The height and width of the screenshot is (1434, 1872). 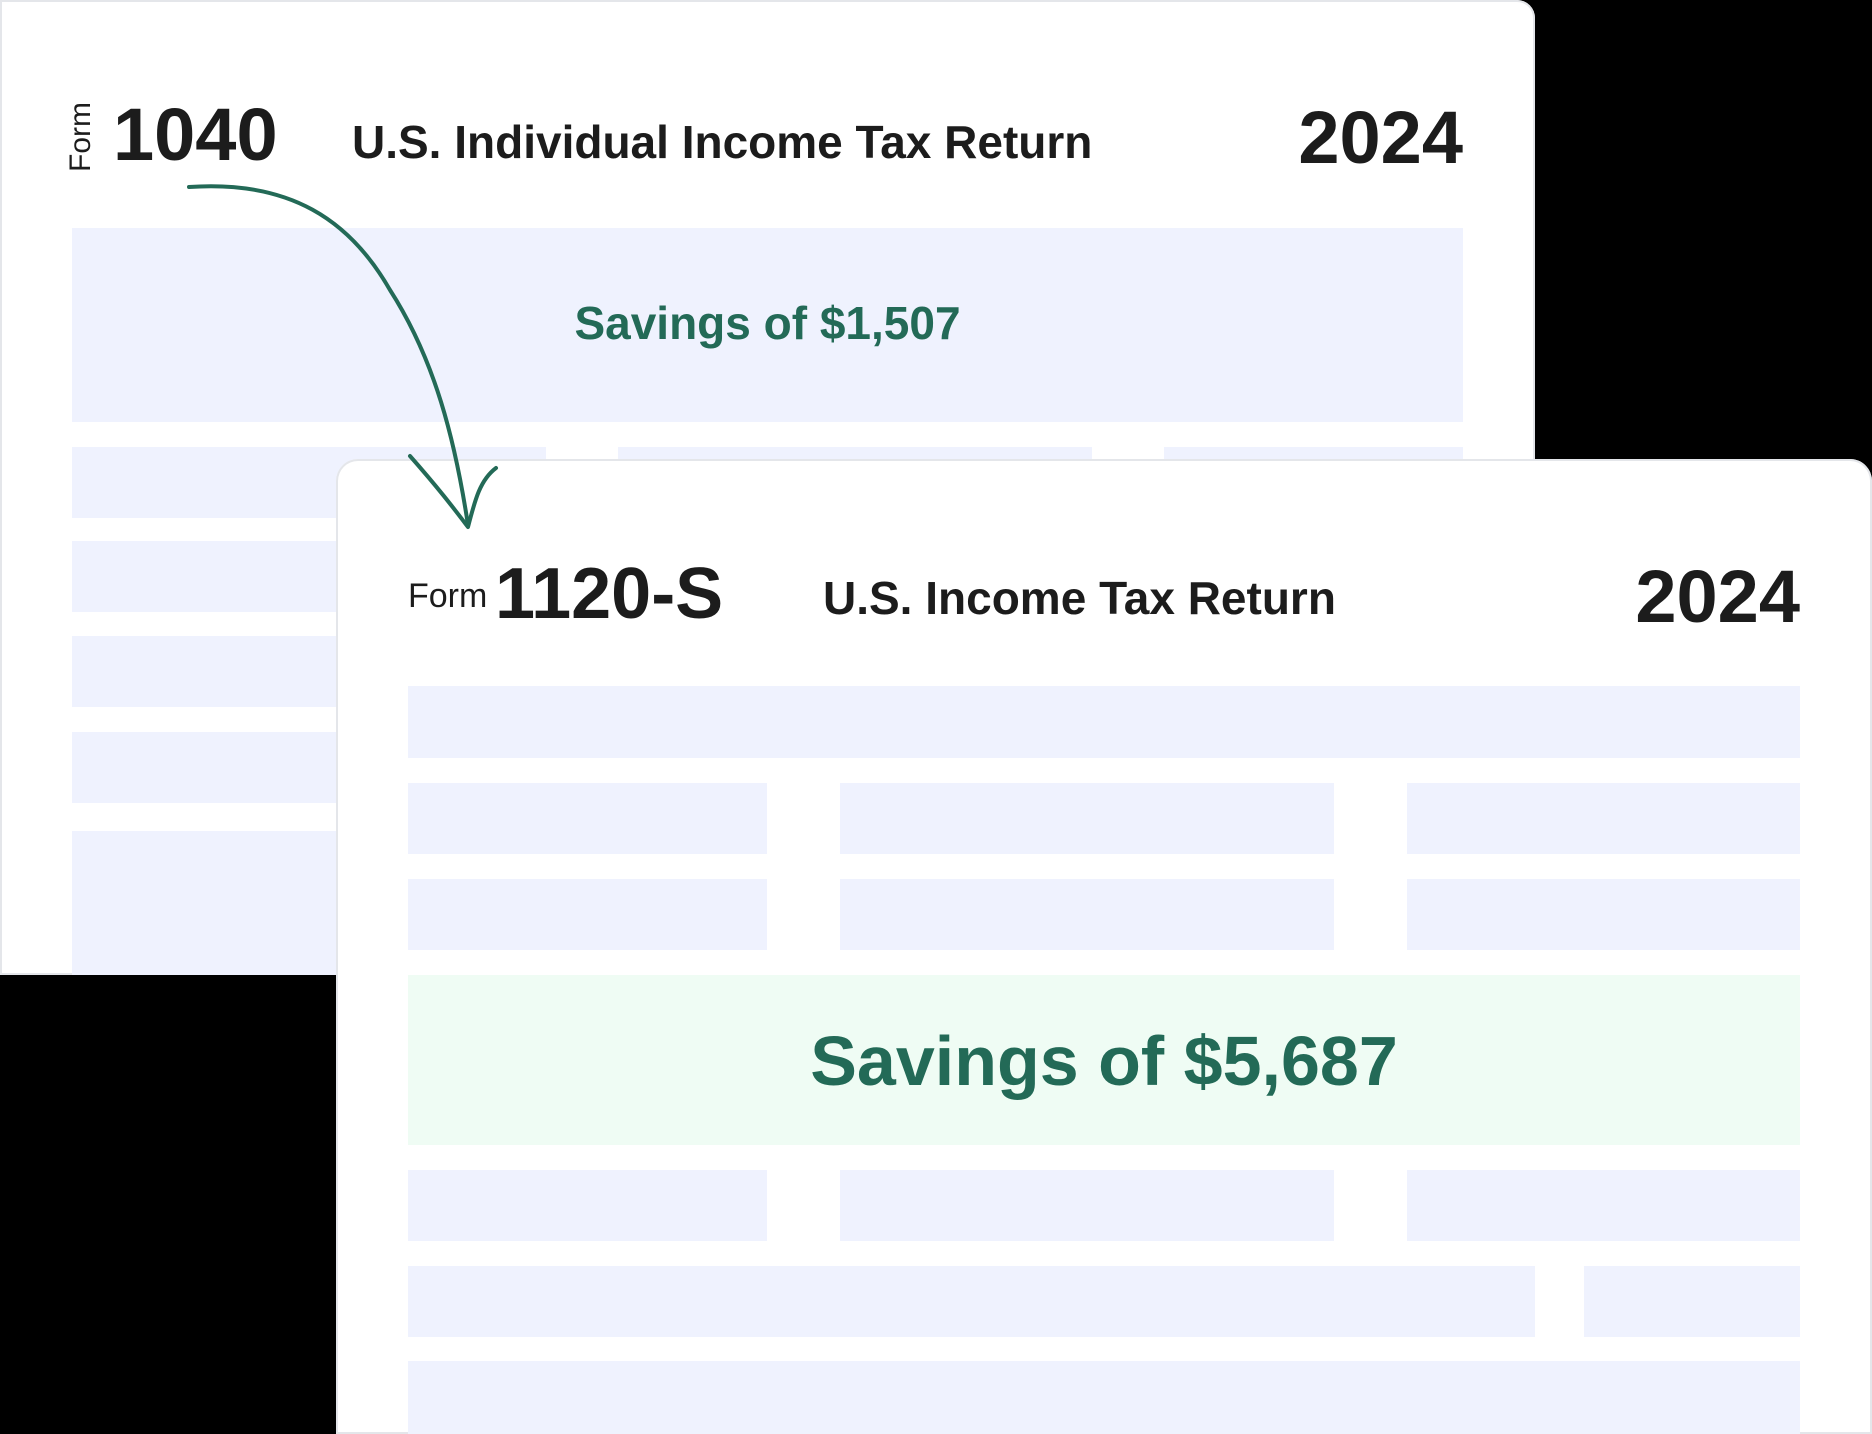 I want to click on form-number: 1120-S, so click(x=609, y=594).